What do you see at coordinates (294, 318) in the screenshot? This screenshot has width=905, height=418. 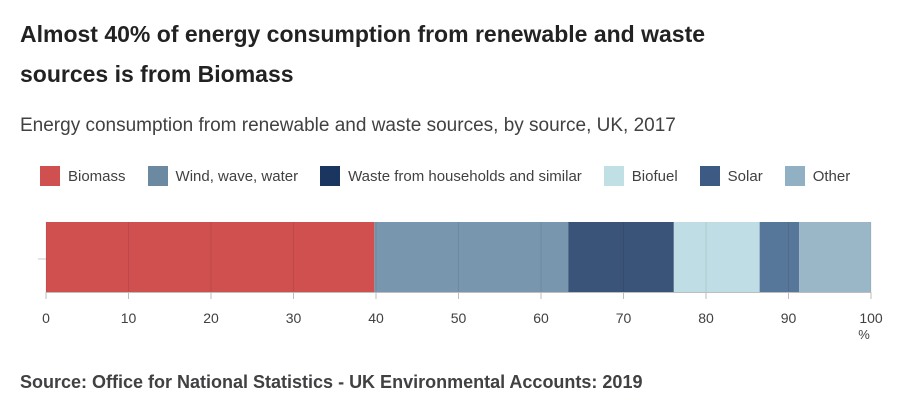 I see `x-tick-label: 30` at bounding box center [294, 318].